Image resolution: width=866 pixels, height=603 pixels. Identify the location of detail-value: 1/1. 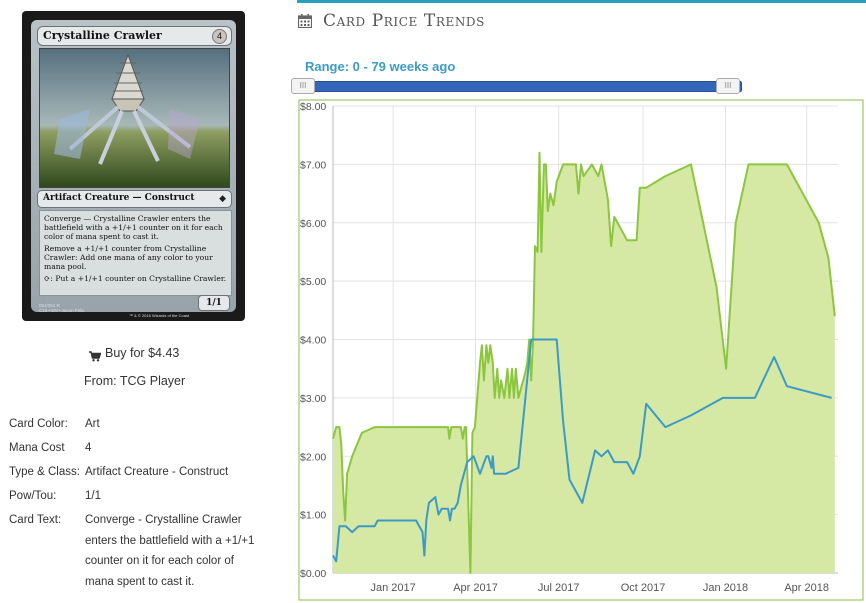
(93, 496).